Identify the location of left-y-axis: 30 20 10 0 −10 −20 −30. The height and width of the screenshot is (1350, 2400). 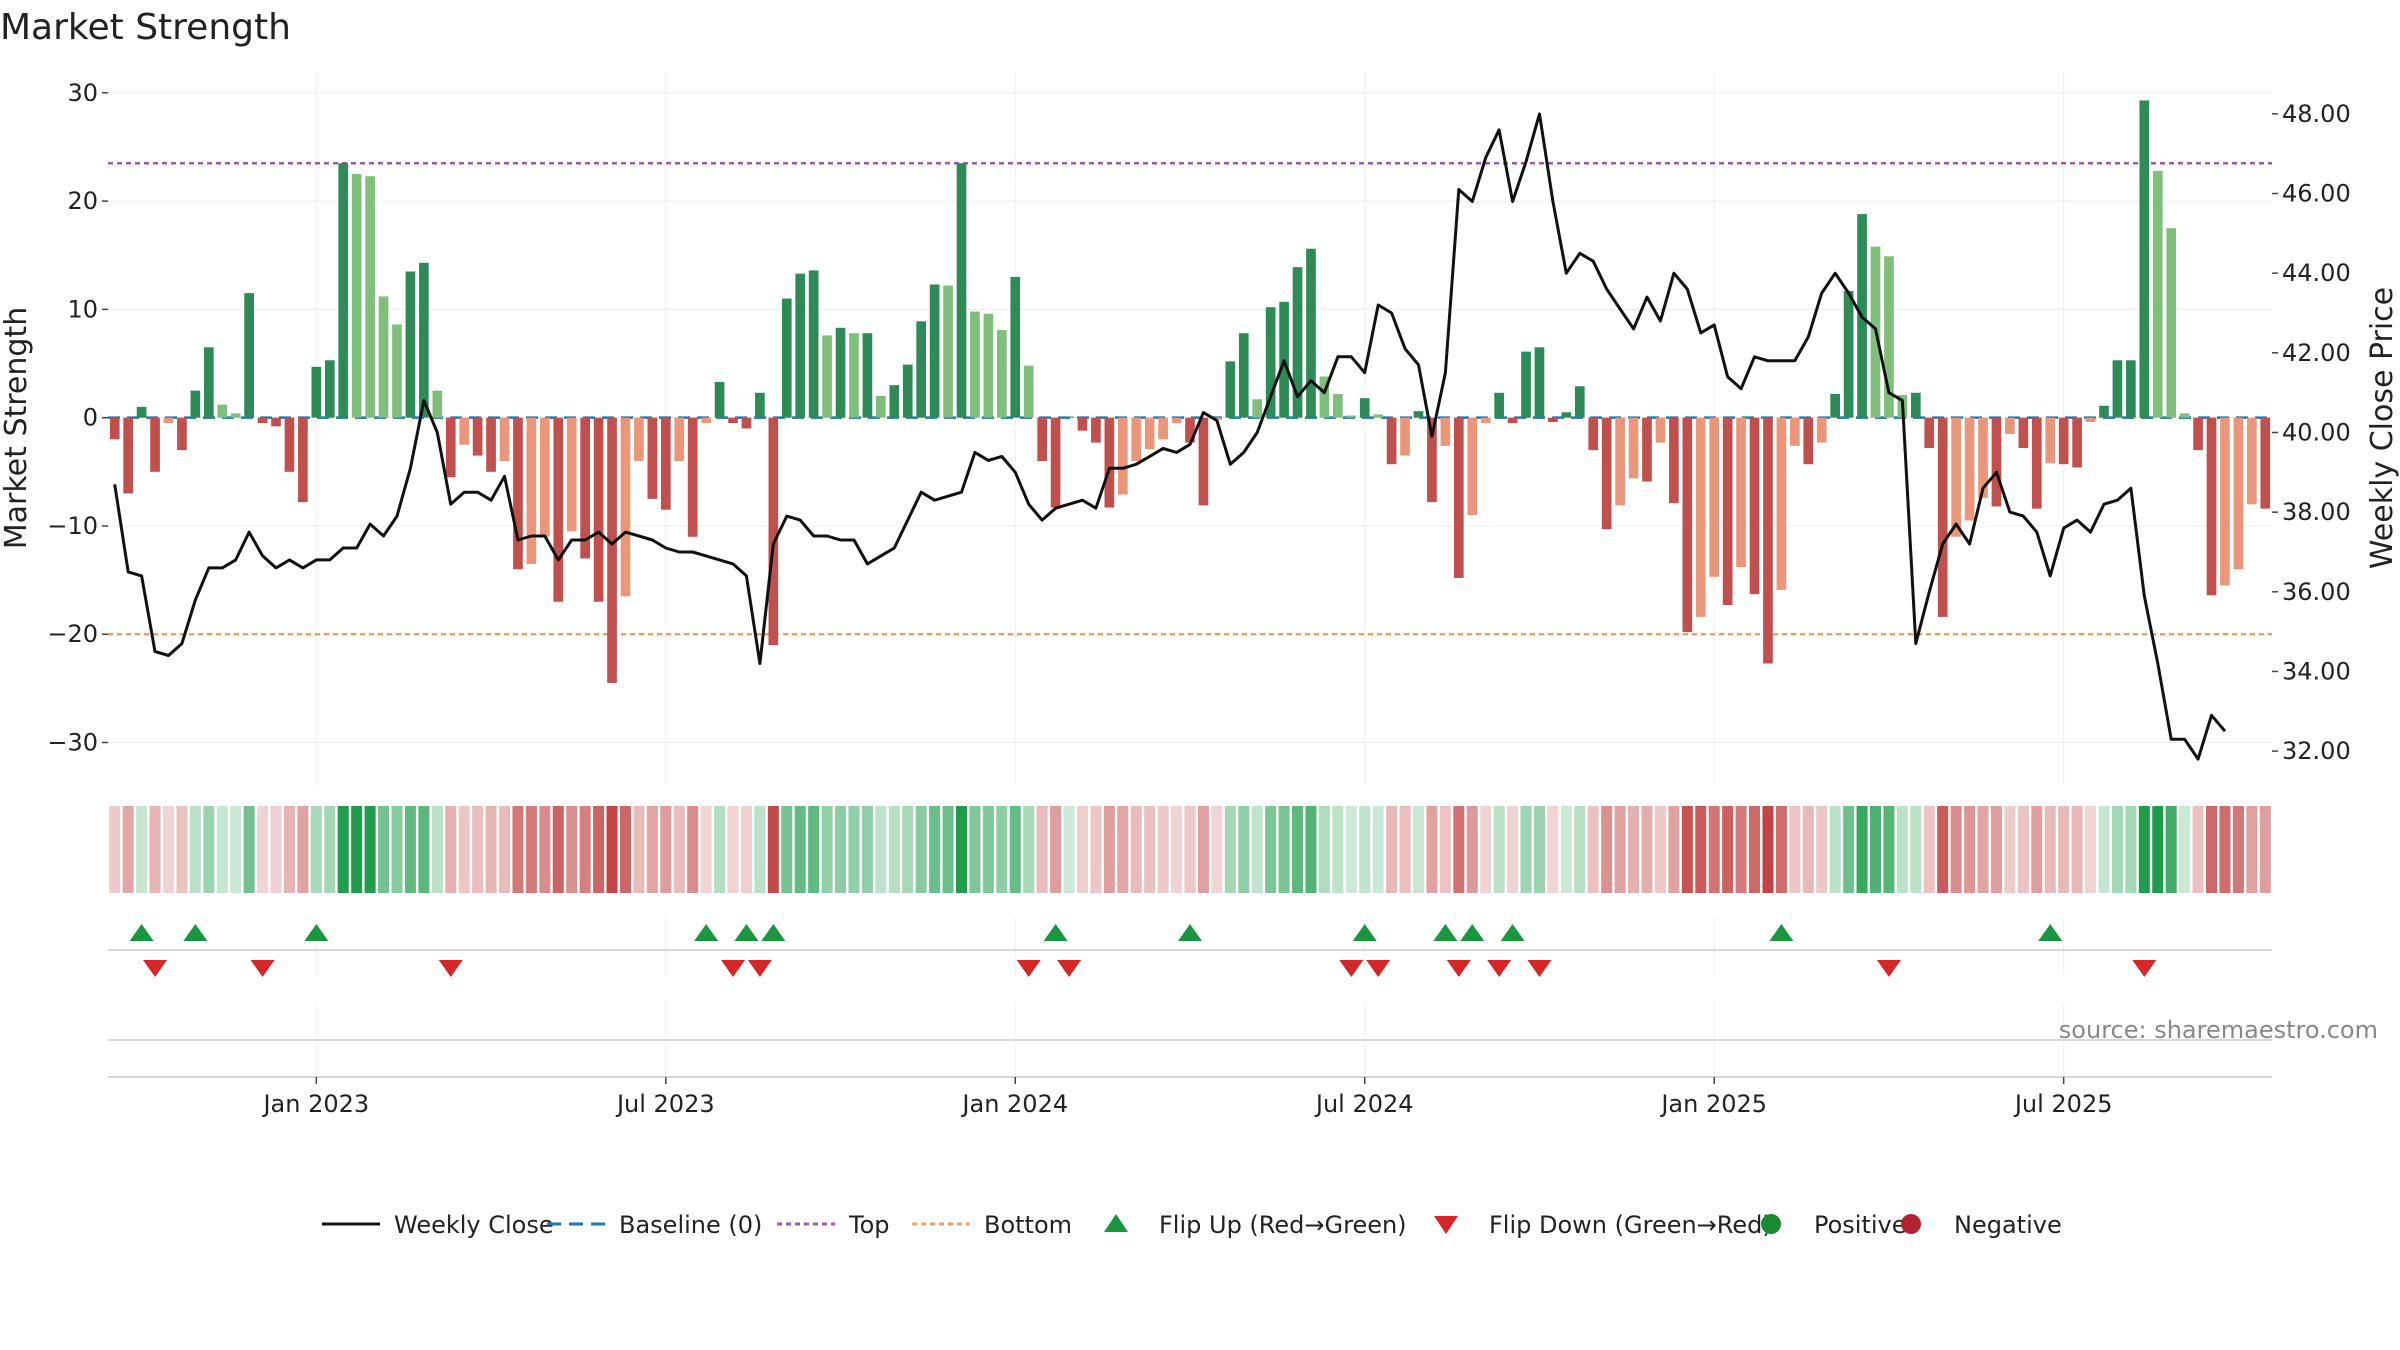
(77, 418).